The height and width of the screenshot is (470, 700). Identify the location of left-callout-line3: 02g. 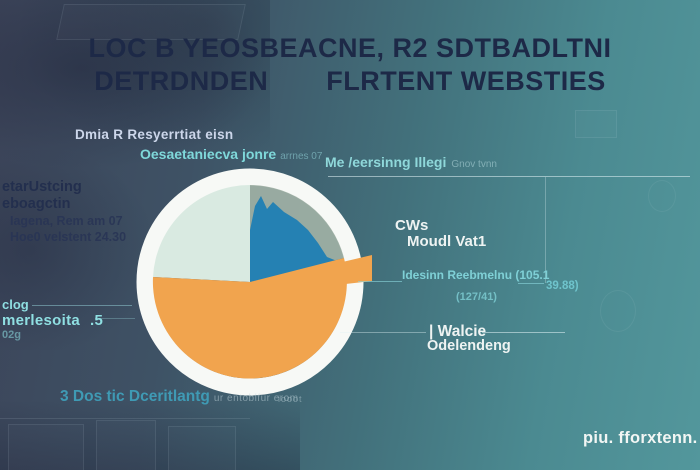
(11, 335).